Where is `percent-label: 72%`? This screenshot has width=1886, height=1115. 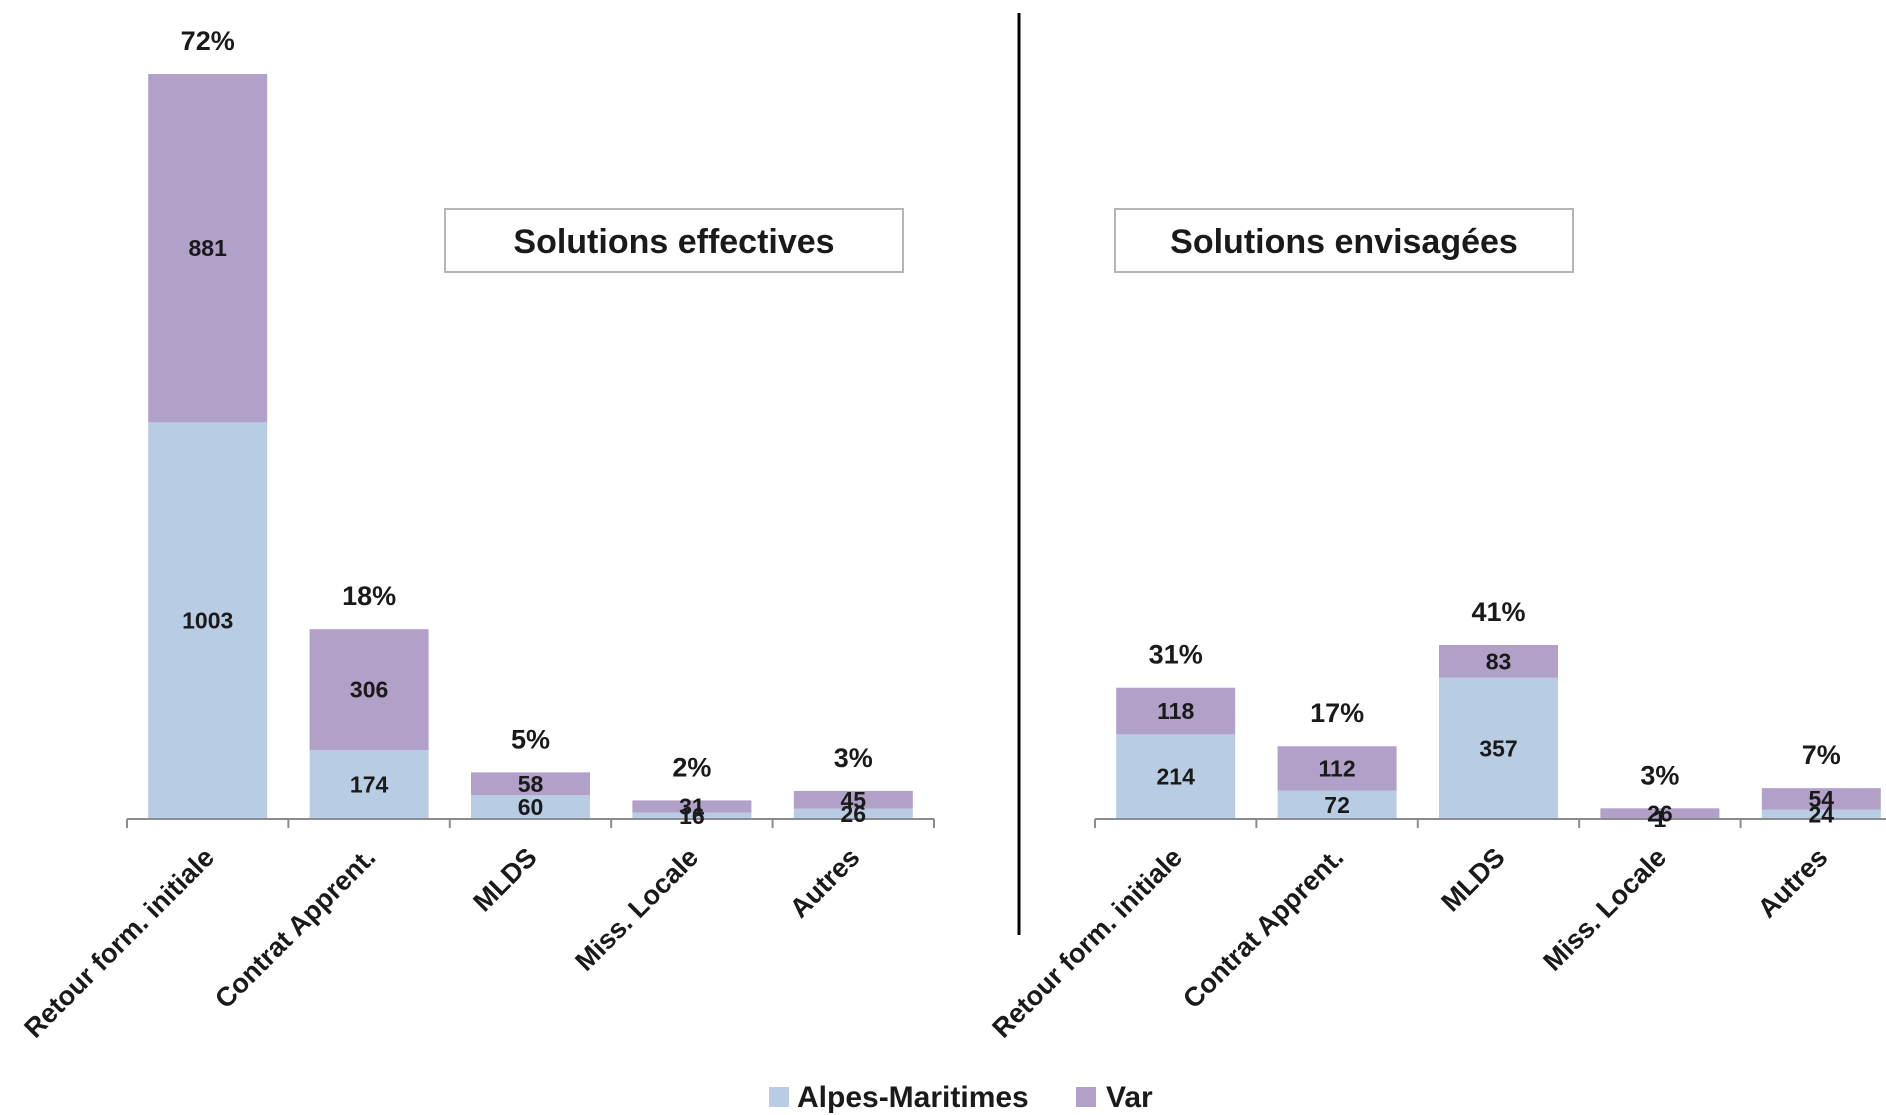 percent-label: 72% is located at coordinates (208, 41).